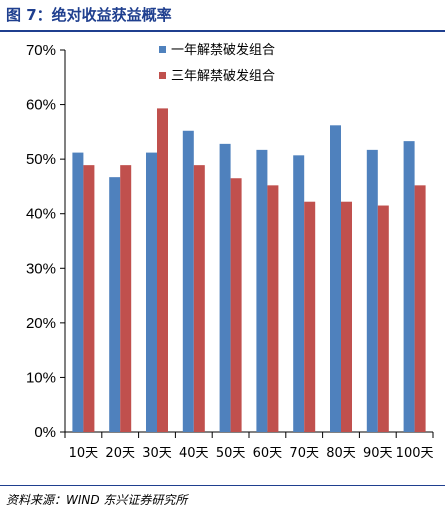 Image resolution: width=445 pixels, height=512 pixels. I want to click on x-tick-label: 80天, so click(341, 453).